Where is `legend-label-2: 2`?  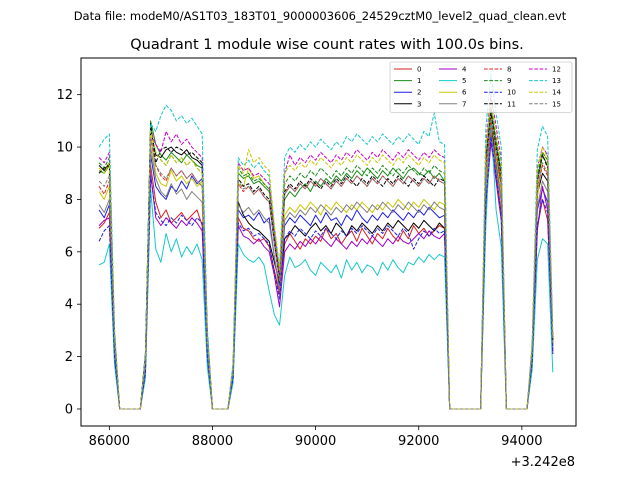
legend-label-2: 2 is located at coordinates (419, 93).